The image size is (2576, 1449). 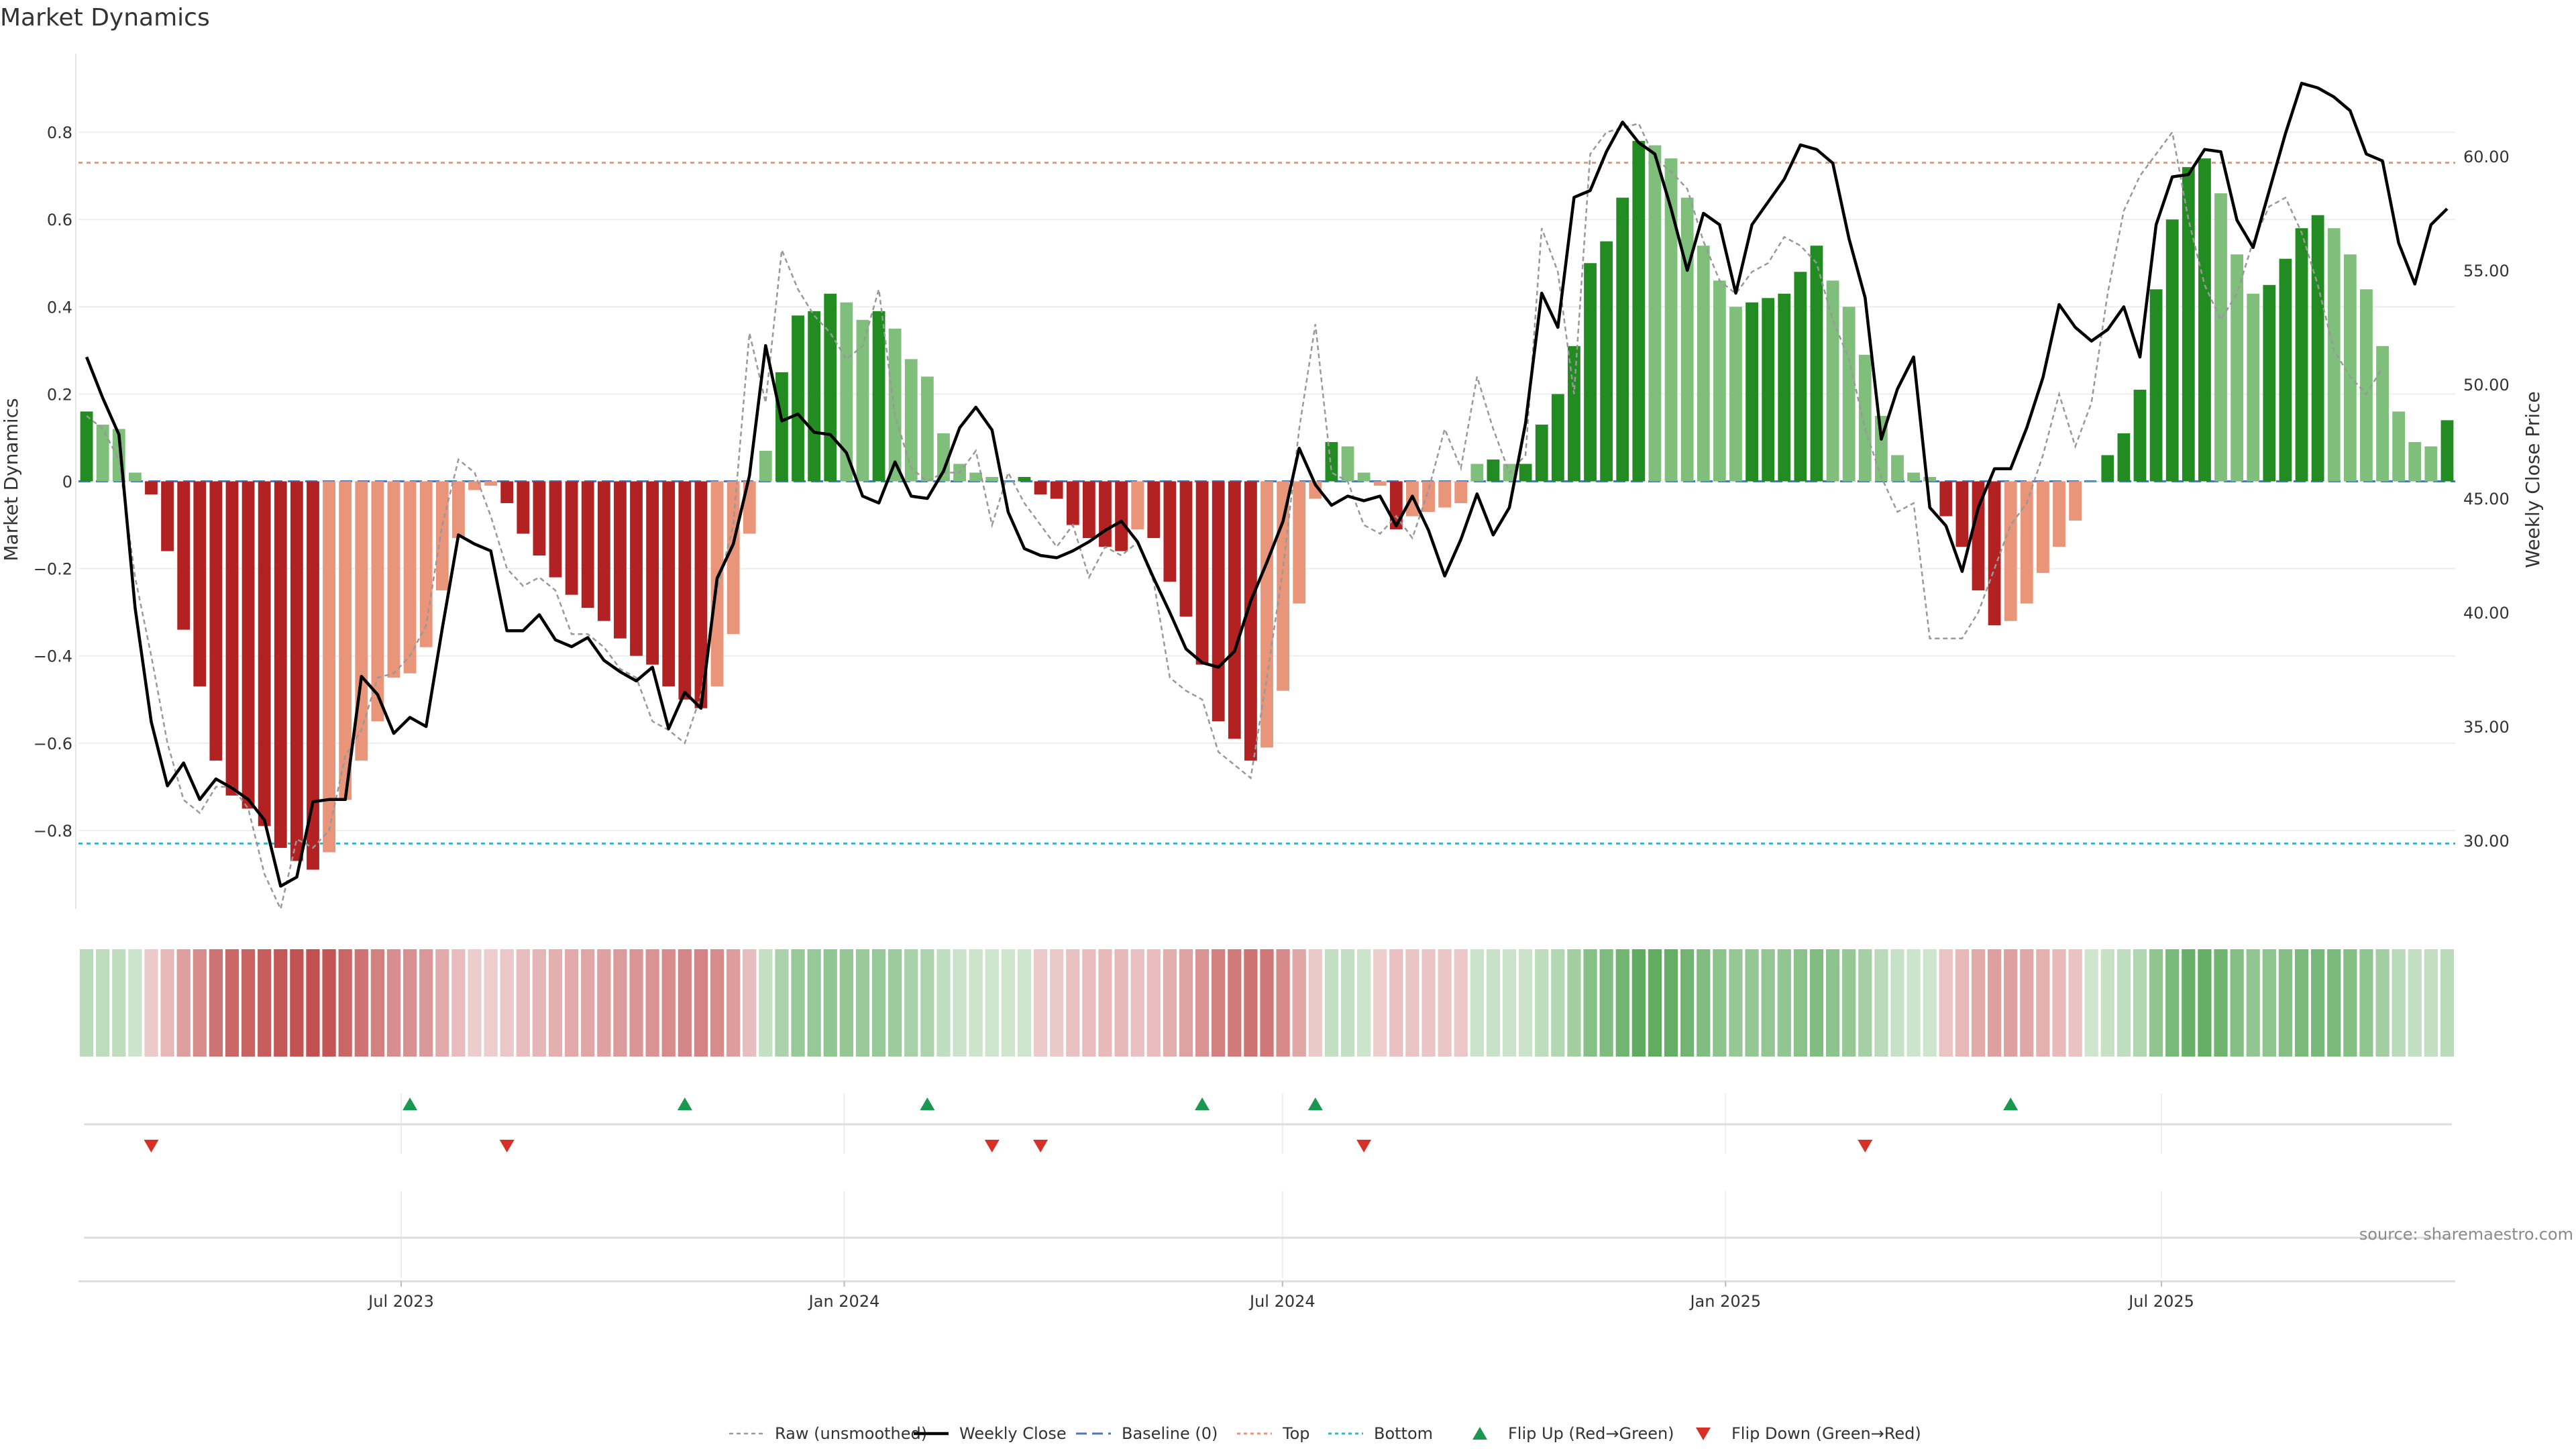 What do you see at coordinates (67, 482) in the screenshot?
I see `y-tick-label: 0` at bounding box center [67, 482].